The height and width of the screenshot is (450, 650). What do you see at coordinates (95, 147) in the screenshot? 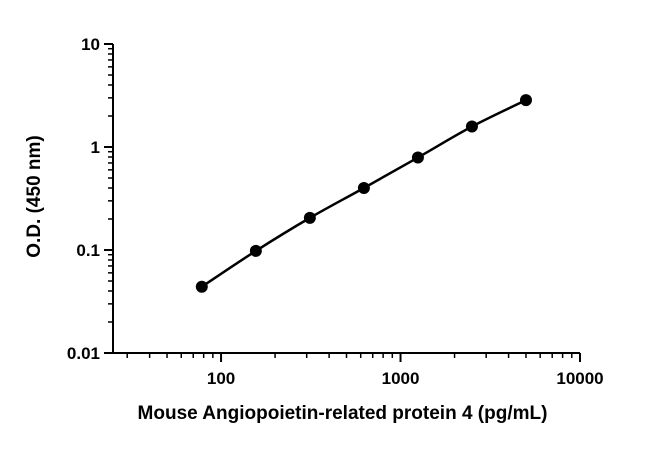
I see `y-tick-label: 1` at bounding box center [95, 147].